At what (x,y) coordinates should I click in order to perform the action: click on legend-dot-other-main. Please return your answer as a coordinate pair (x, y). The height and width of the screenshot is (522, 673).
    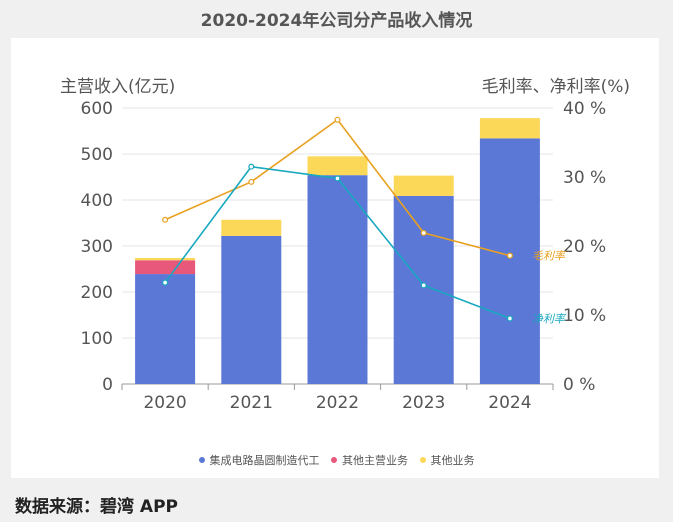
    Looking at the image, I should click on (334, 460).